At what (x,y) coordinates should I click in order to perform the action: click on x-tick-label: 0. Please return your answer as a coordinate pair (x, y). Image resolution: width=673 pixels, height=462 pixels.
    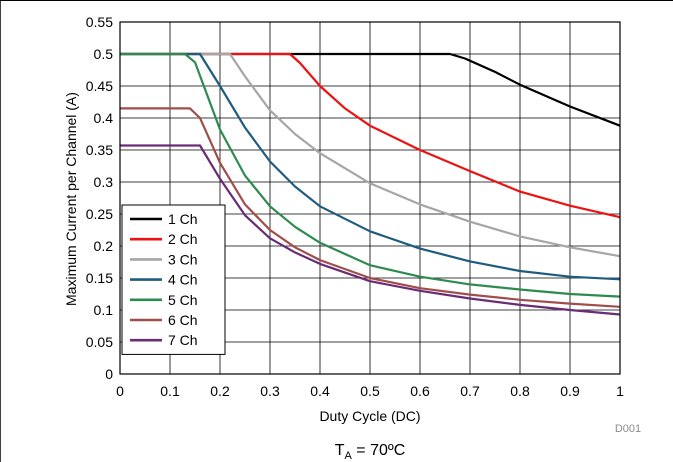
    Looking at the image, I should click on (120, 391).